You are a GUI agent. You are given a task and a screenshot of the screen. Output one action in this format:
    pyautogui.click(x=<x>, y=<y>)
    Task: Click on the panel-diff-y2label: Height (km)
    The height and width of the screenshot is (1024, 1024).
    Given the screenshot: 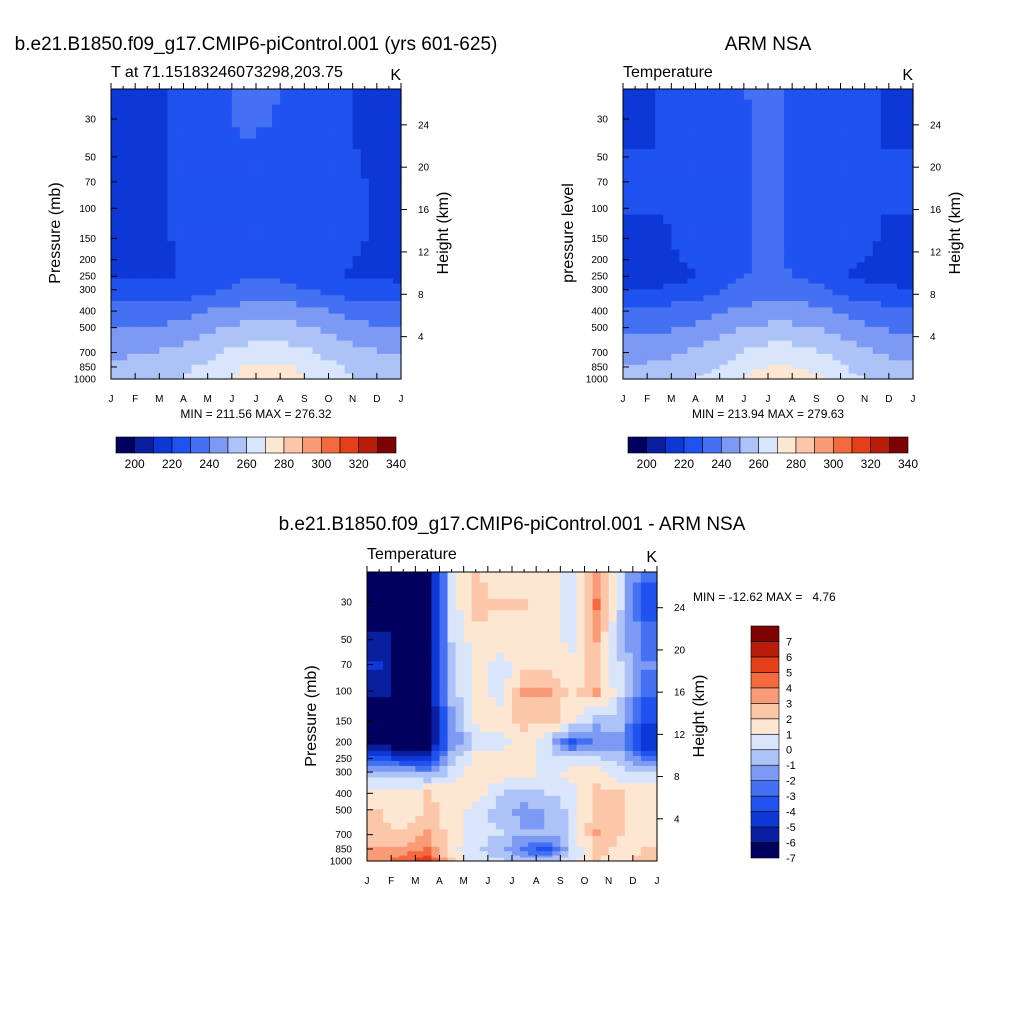 What is the action you would take?
    pyautogui.click(x=699, y=716)
    